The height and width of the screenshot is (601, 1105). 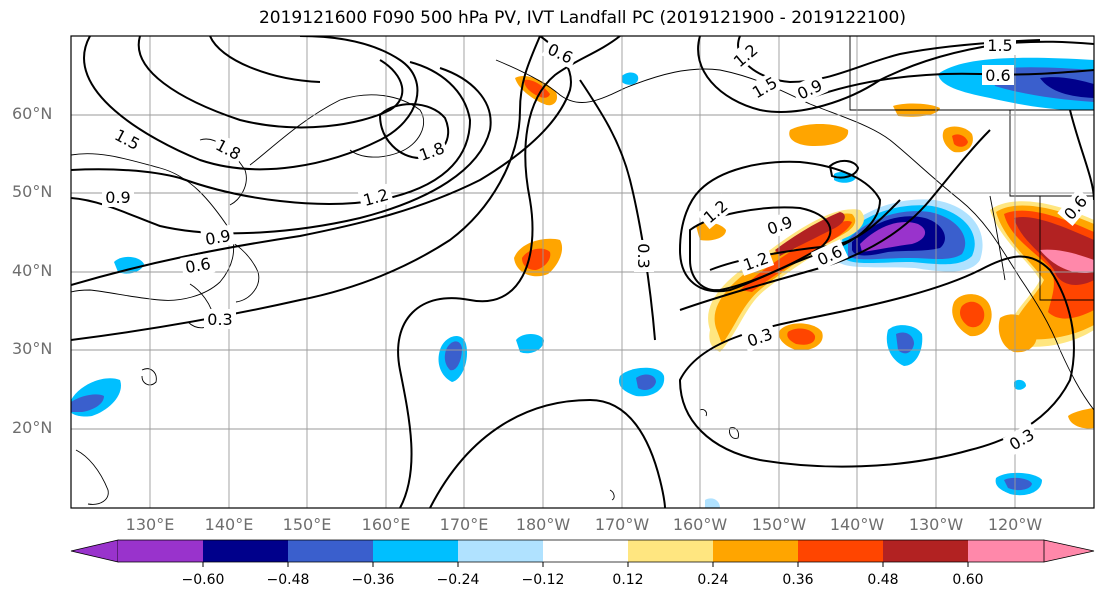 What do you see at coordinates (32, 270) in the screenshot?
I see `lat-label: 40°N` at bounding box center [32, 270].